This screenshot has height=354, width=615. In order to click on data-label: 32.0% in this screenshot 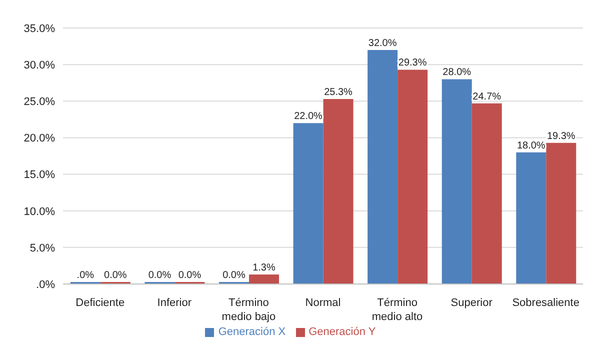, I will do `click(382, 43)`.